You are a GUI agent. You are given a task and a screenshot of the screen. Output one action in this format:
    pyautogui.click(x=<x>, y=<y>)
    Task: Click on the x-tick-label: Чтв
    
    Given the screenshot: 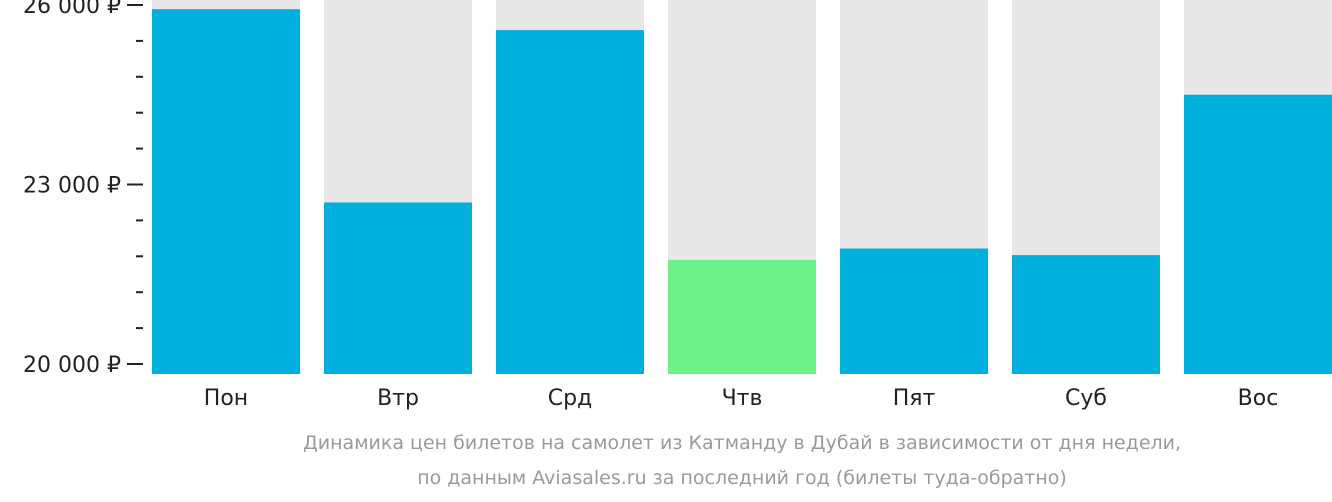 What is the action you would take?
    pyautogui.click(x=742, y=398)
    